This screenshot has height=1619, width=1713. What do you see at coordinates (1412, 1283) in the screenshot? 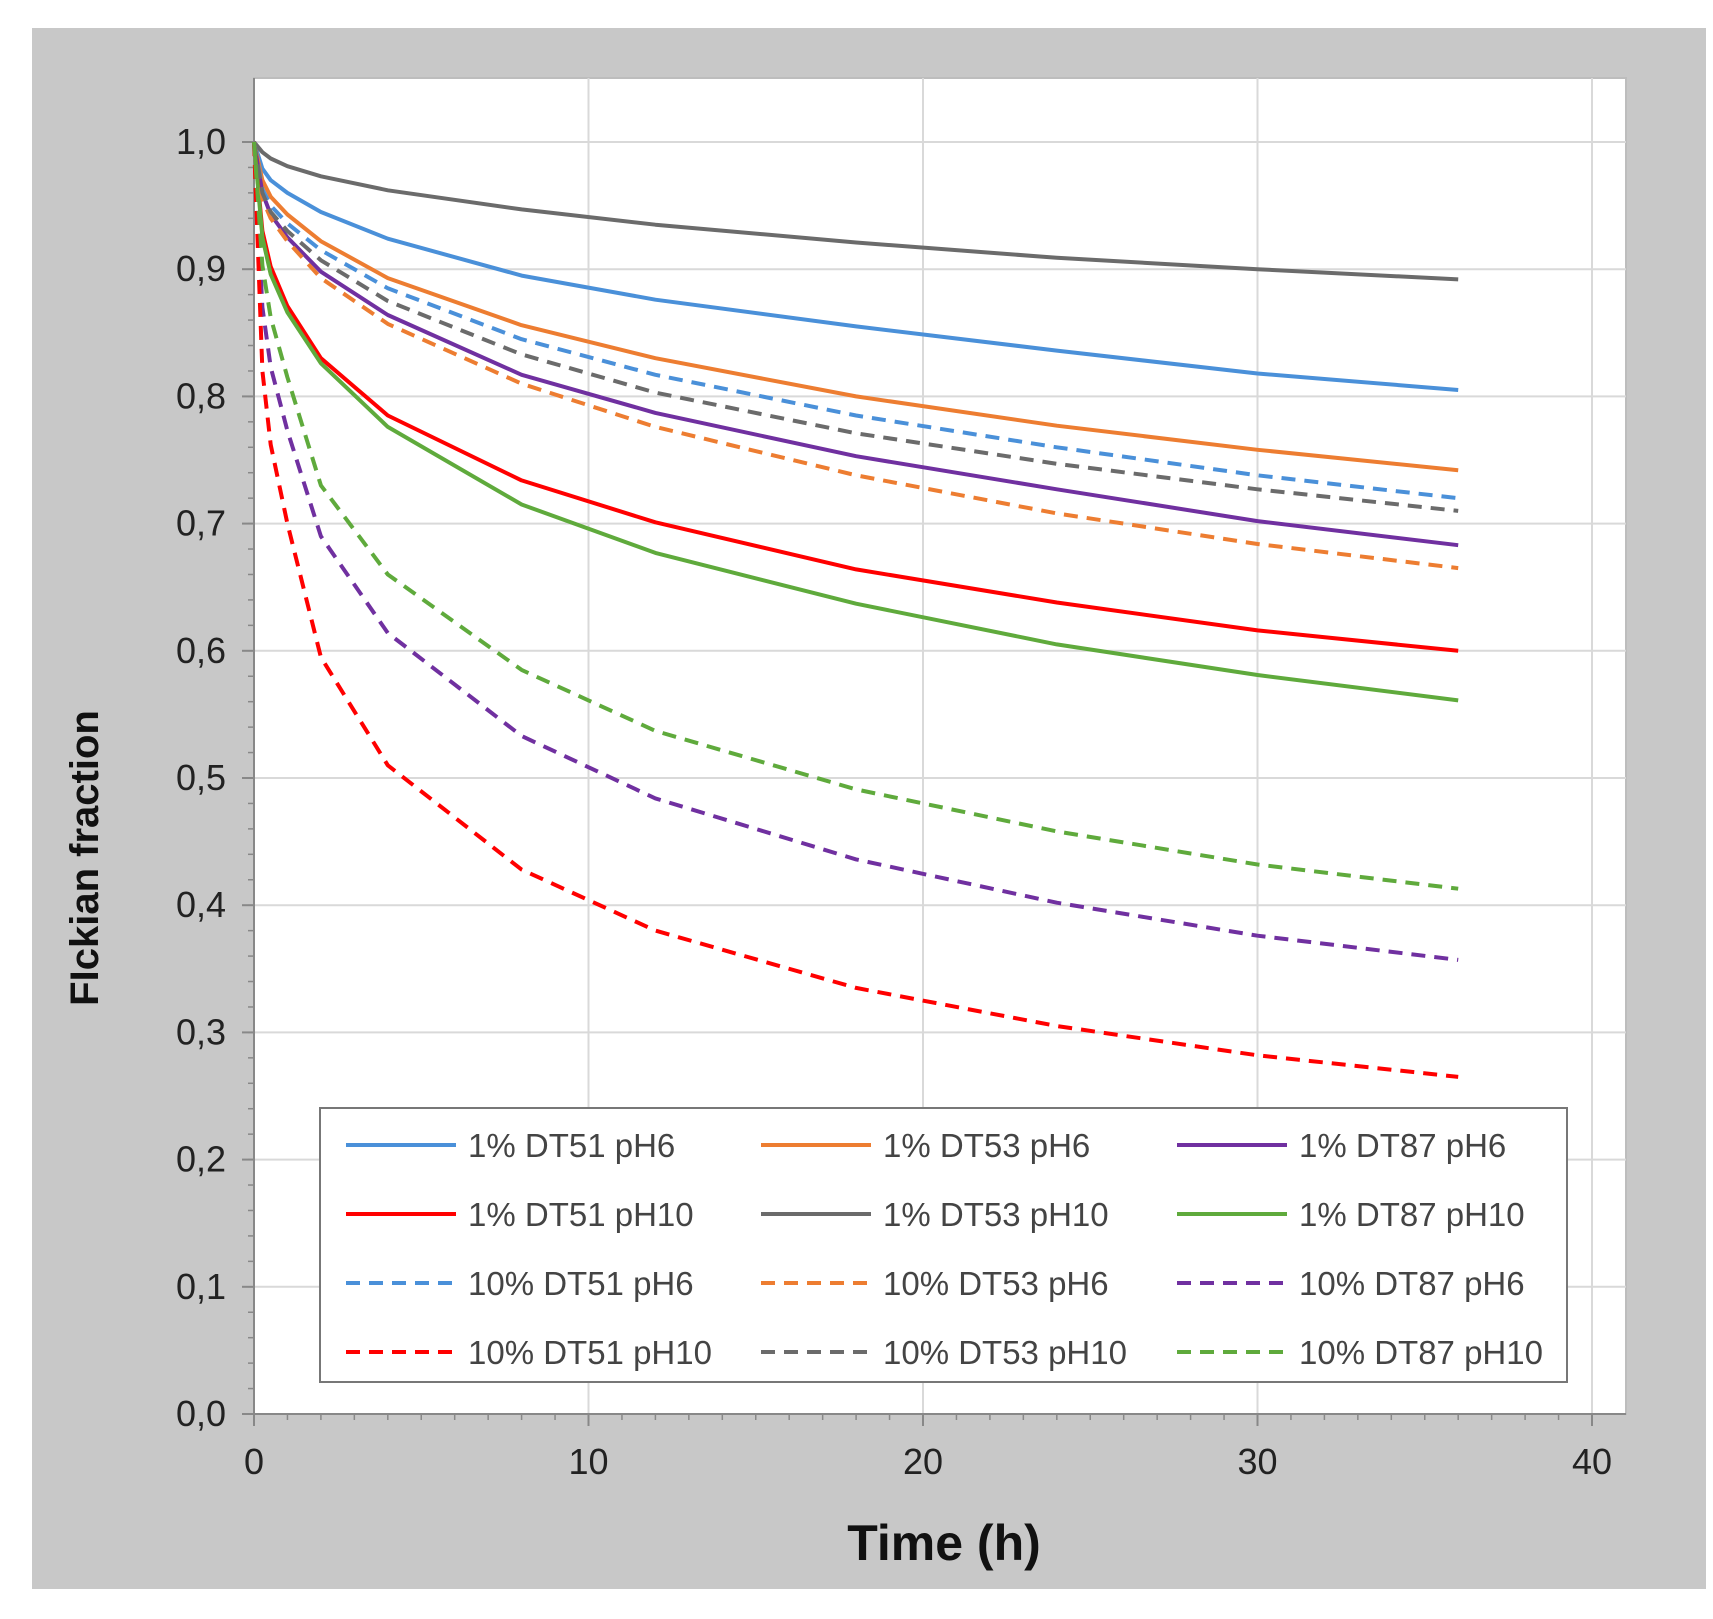
I see `legend-label: 10% DT87 pH6` at bounding box center [1412, 1283].